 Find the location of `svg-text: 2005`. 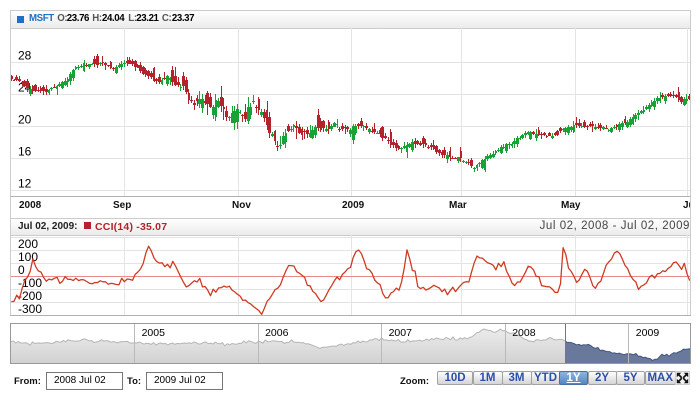

svg-text: 2005 is located at coordinates (154, 333).